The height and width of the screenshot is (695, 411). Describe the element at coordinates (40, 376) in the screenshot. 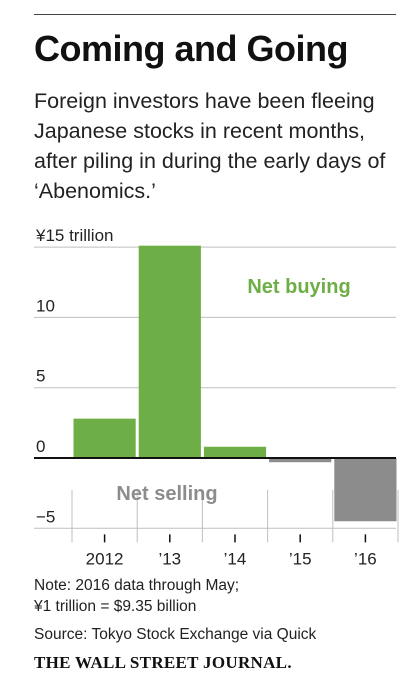

I see `y-tick-label-2: 5` at that location.